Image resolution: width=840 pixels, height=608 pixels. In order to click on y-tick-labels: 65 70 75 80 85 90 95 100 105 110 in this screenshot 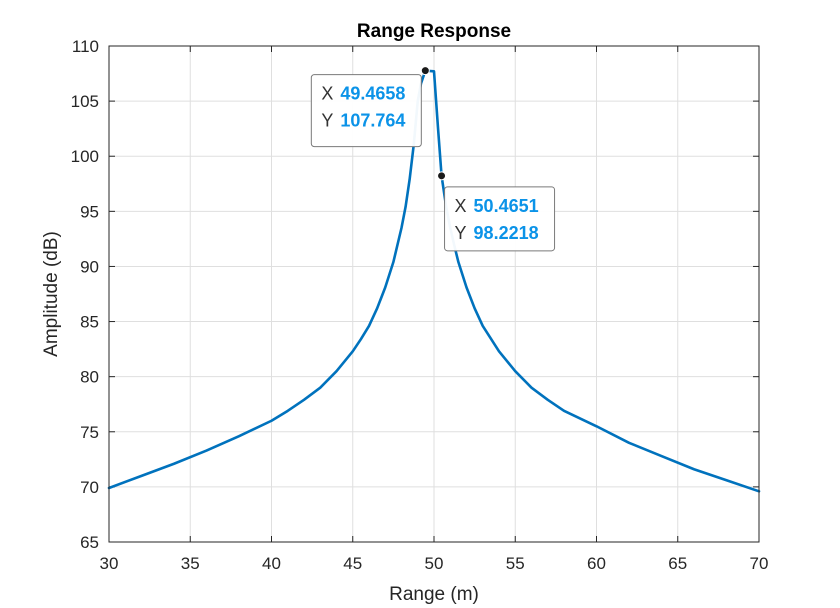, I will do `click(85, 294)`.